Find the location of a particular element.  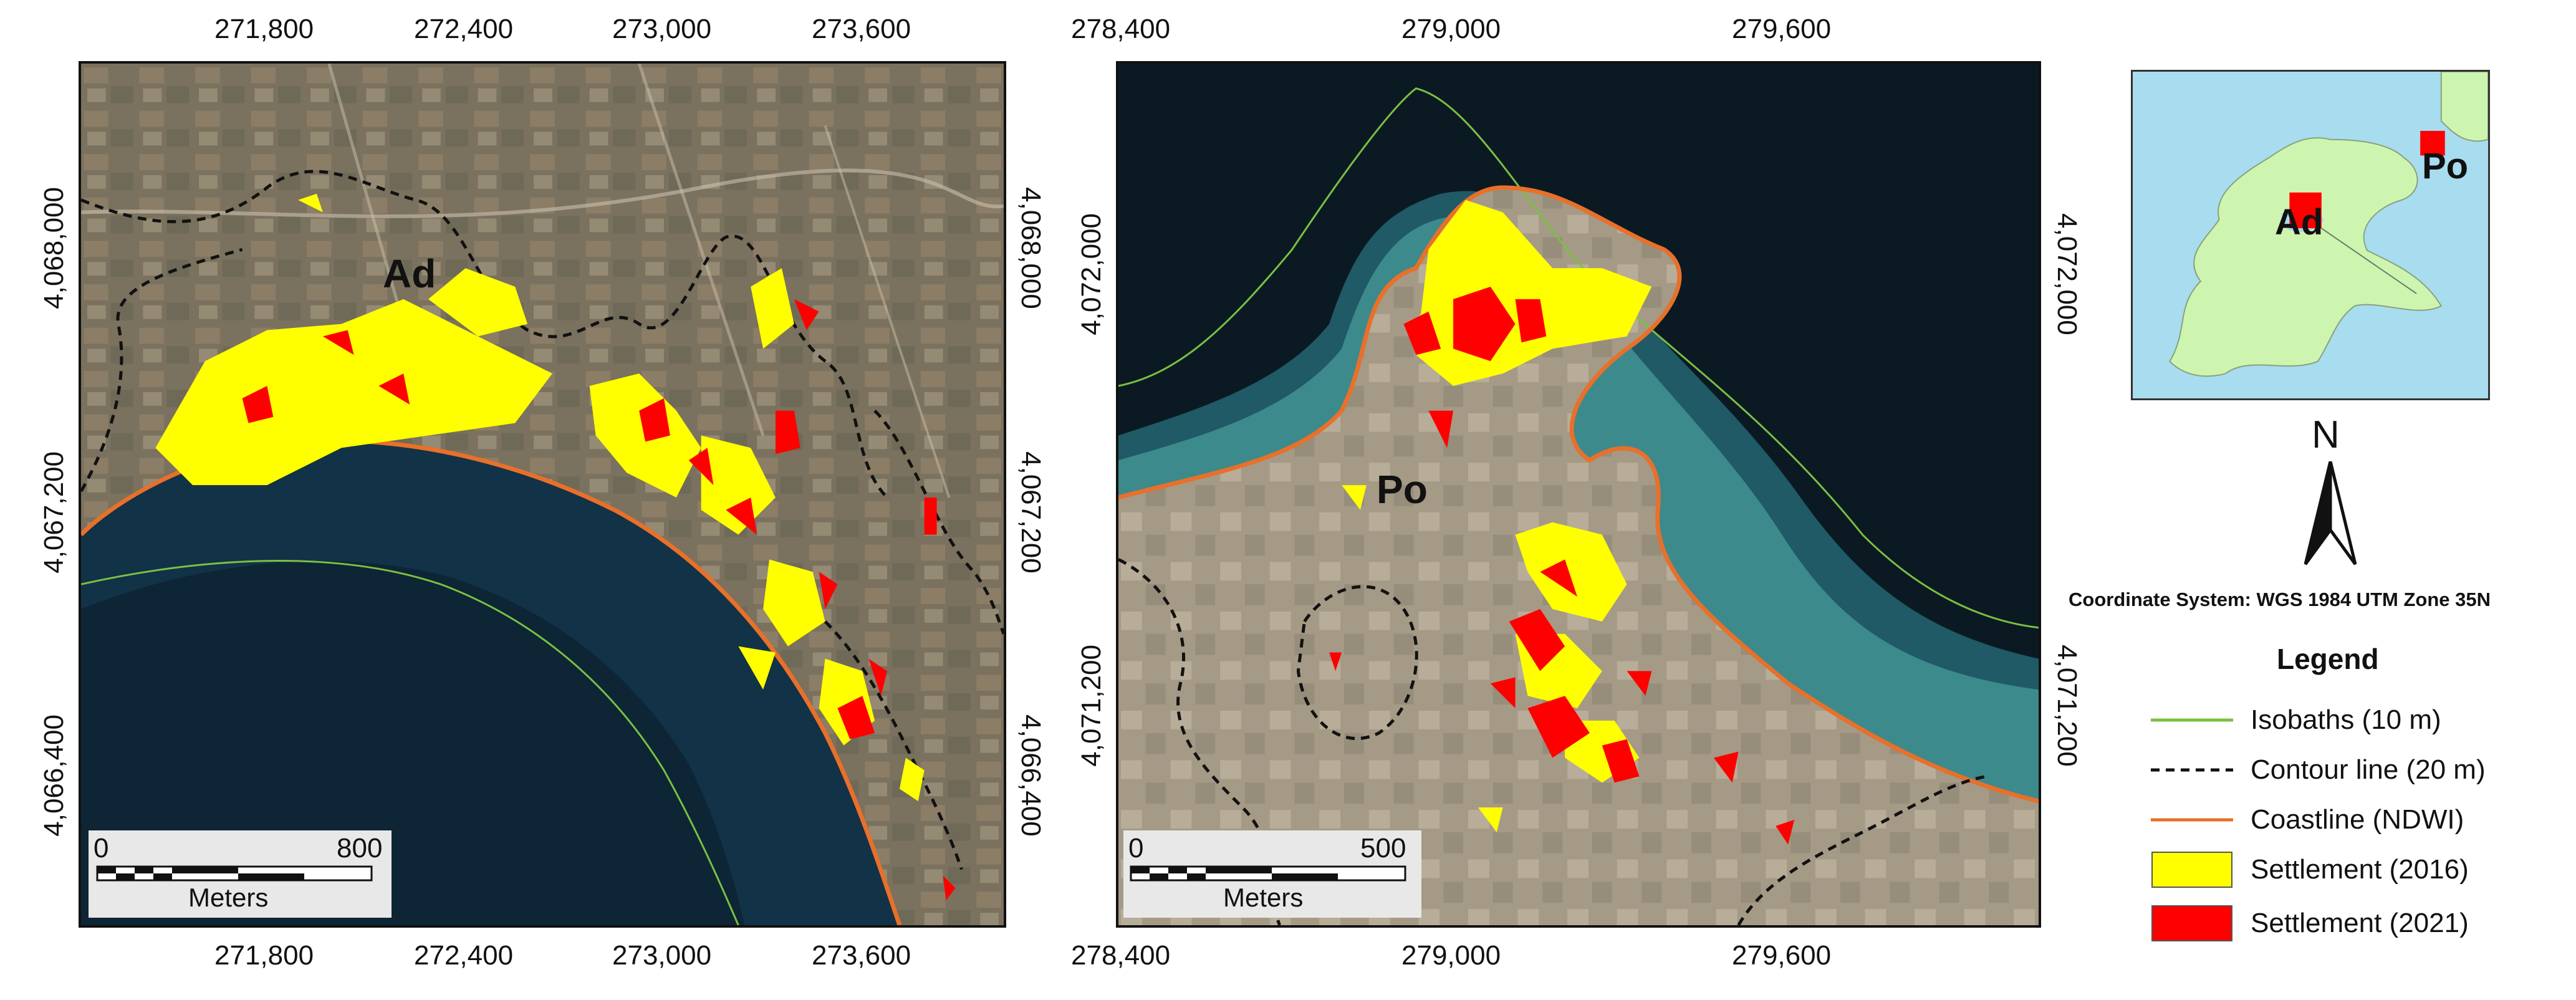

north-arrow-icon is located at coordinates (2330, 513).